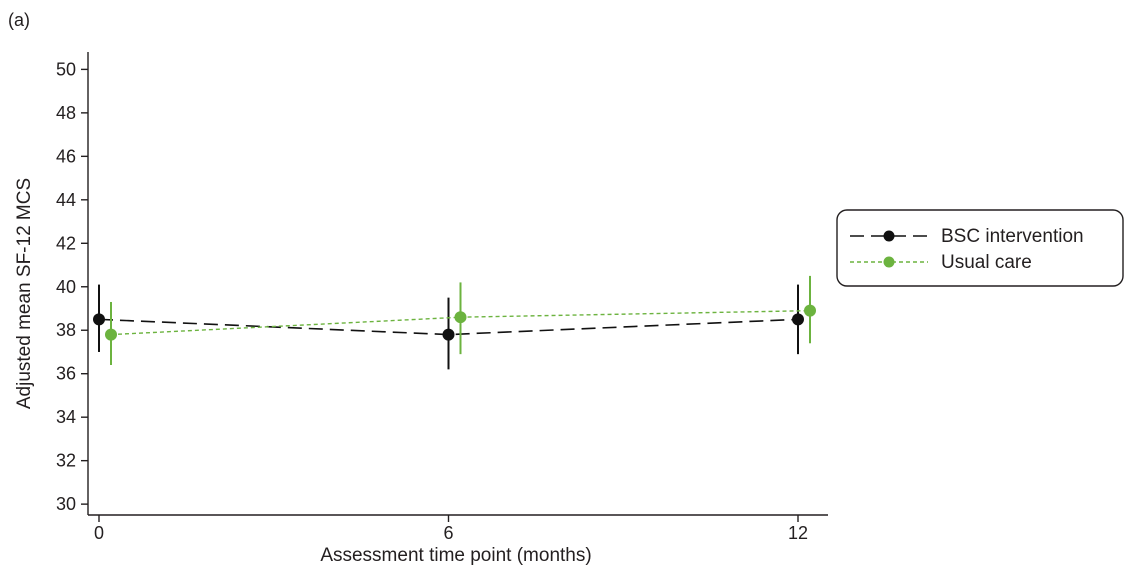 The width and height of the screenshot is (1126, 567). Describe the element at coordinates (986, 262) in the screenshot. I see `legend-label: Usual care` at that location.